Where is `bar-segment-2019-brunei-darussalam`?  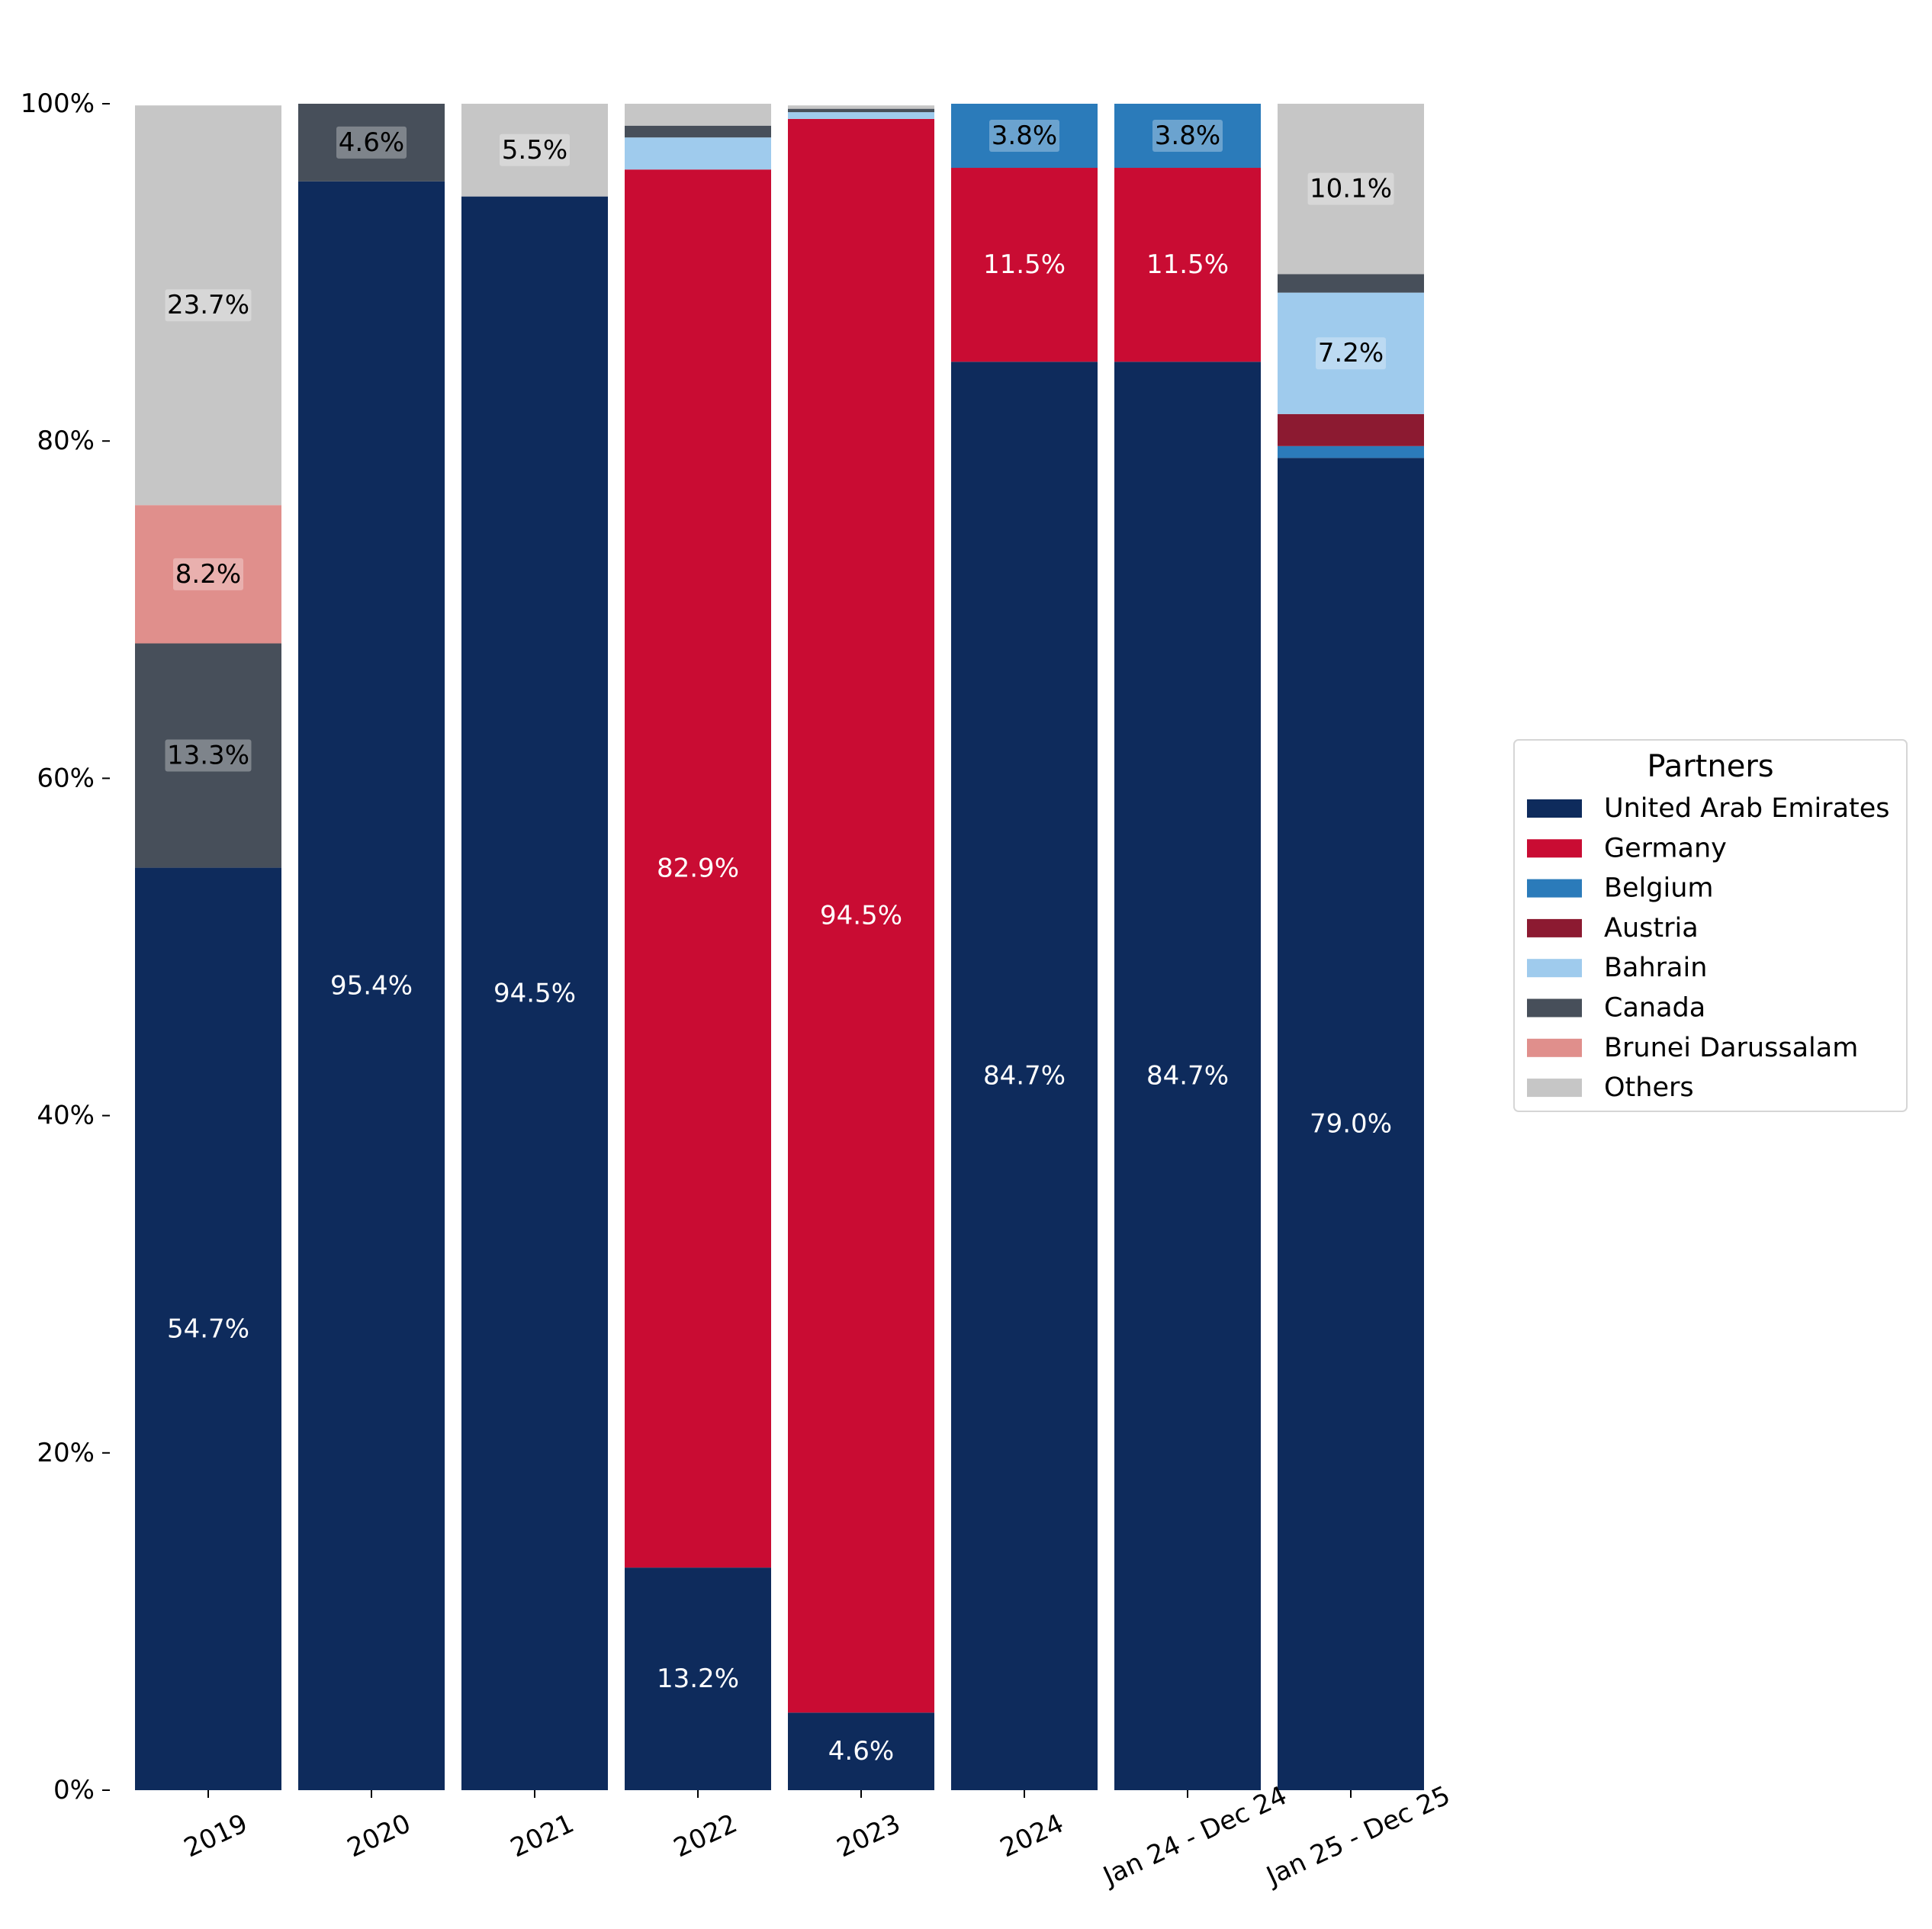 bar-segment-2019-brunei-darussalam is located at coordinates (208, 574).